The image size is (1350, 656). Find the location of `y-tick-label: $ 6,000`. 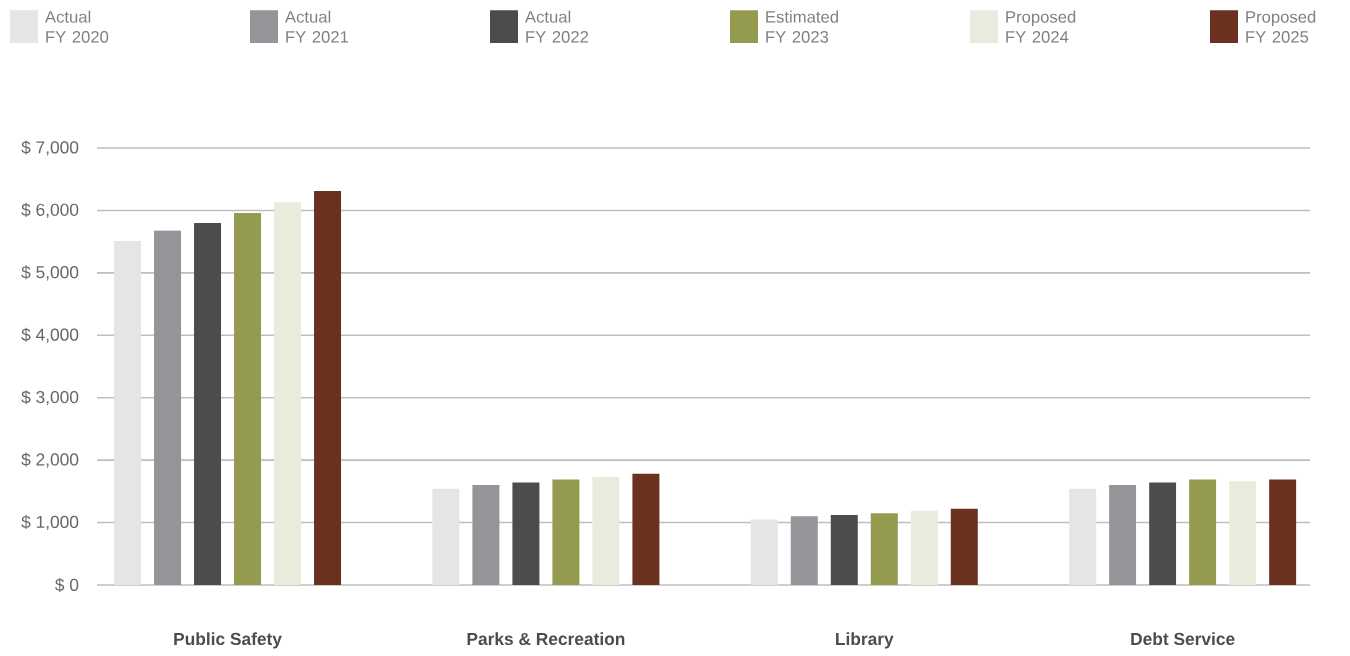

y-tick-label: $ 6,000 is located at coordinates (50, 210).